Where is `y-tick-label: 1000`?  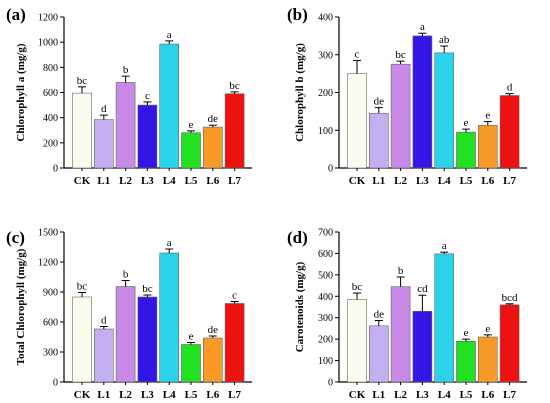
y-tick-label: 1000 is located at coordinates (48, 43).